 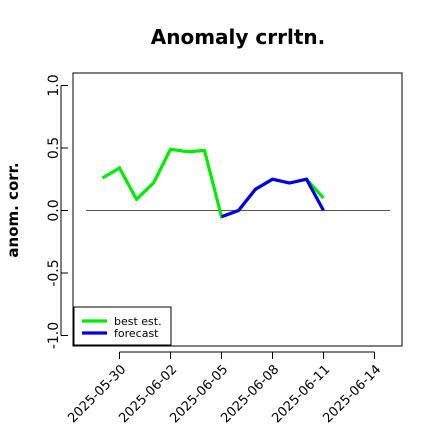 I want to click on legend: best est.forecast, so click(x=122, y=326).